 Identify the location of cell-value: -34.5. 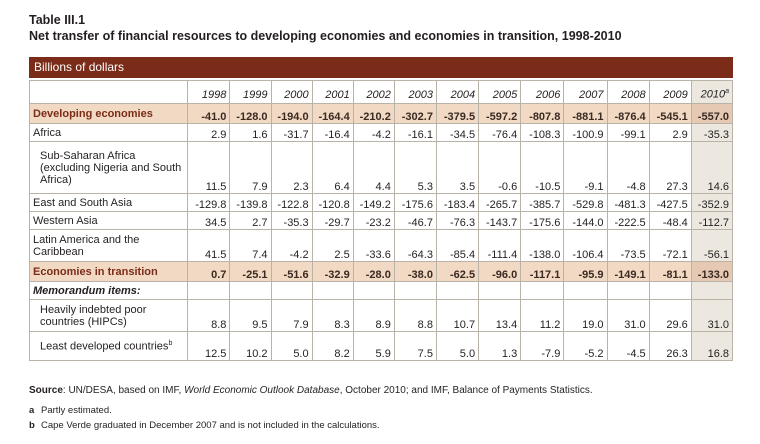
(457, 132).